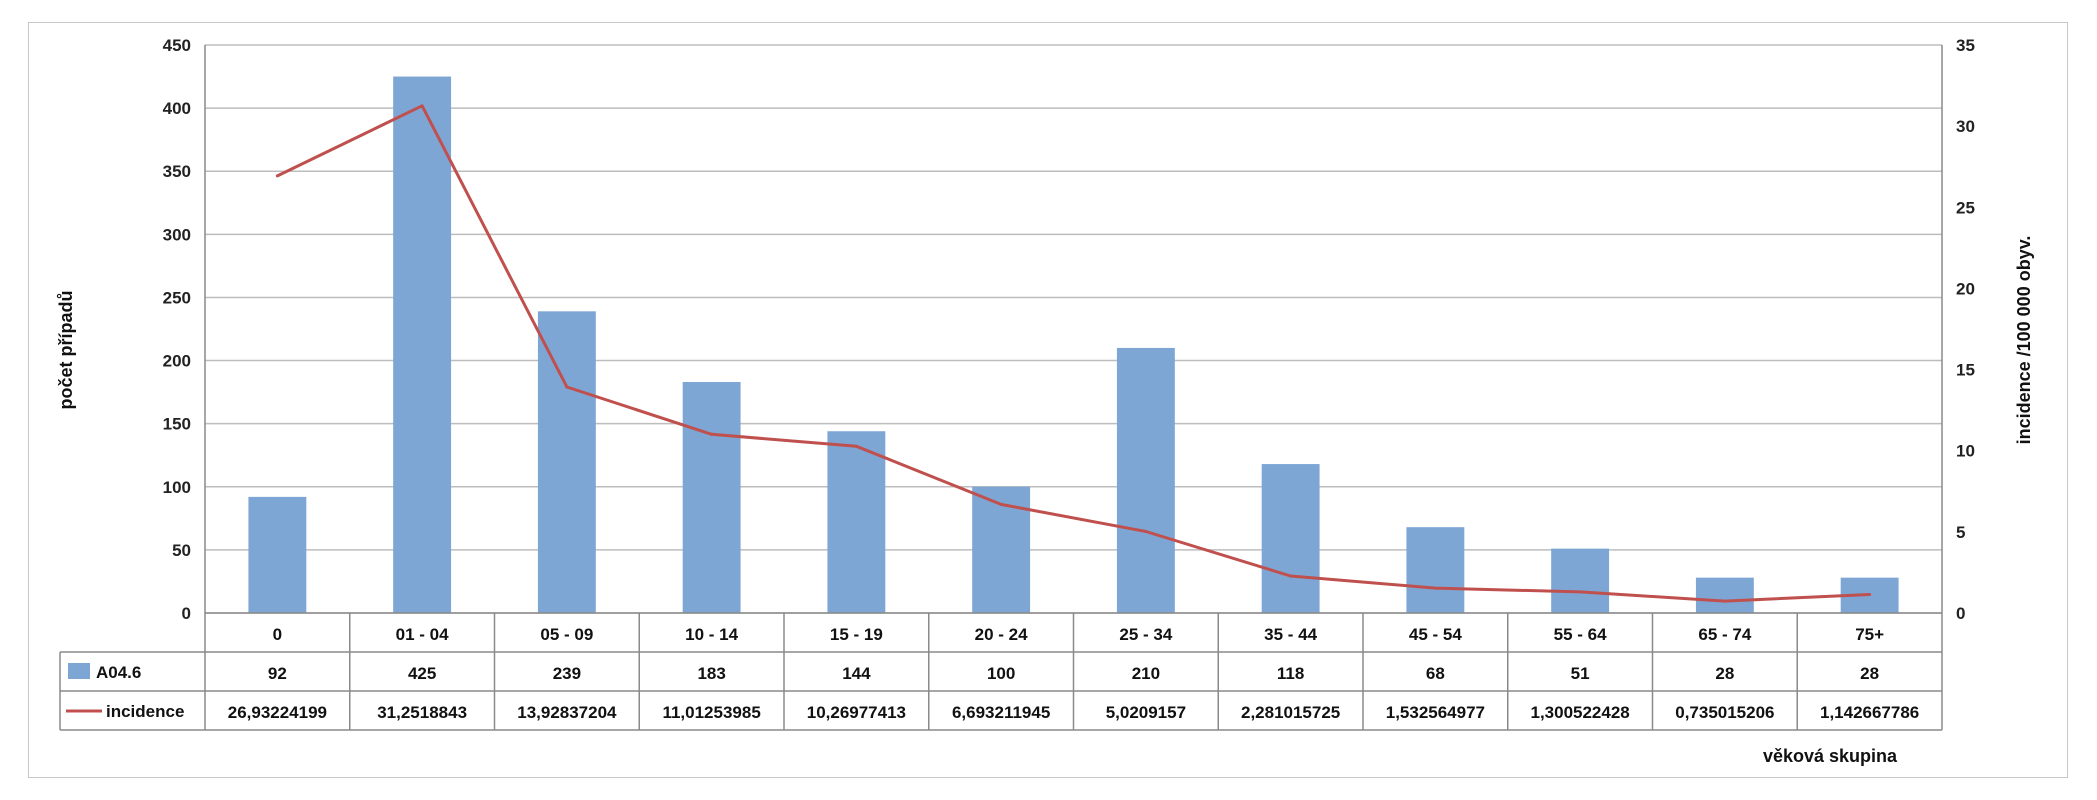 This screenshot has height=800, width=2097. I want to click on data-label: 183, so click(711, 673).